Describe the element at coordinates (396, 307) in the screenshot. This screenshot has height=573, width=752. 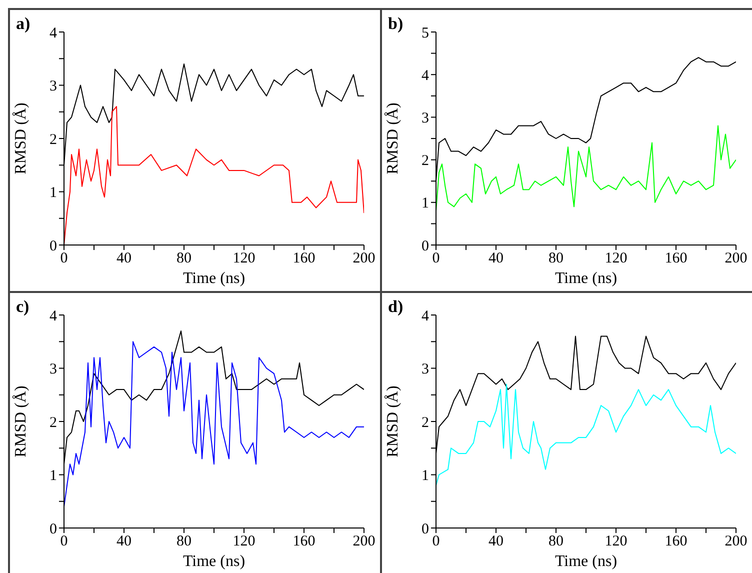
I see `chart-title: d)` at that location.